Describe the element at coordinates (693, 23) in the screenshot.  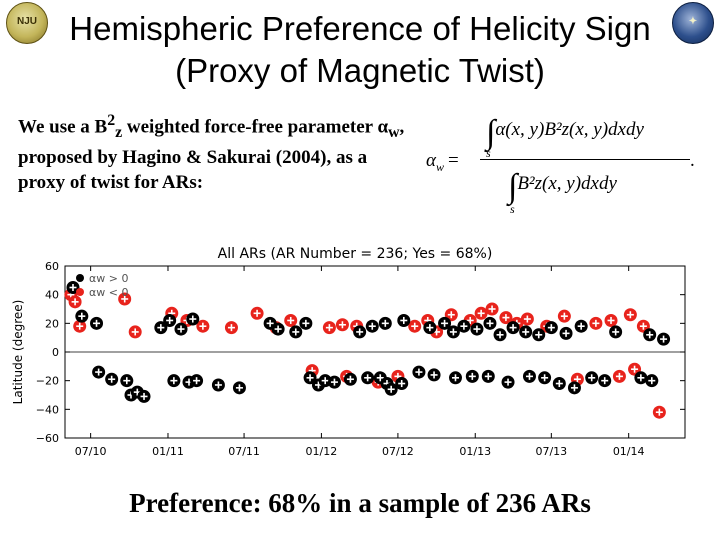
I see `observatory-emblem-logo: ✦` at that location.